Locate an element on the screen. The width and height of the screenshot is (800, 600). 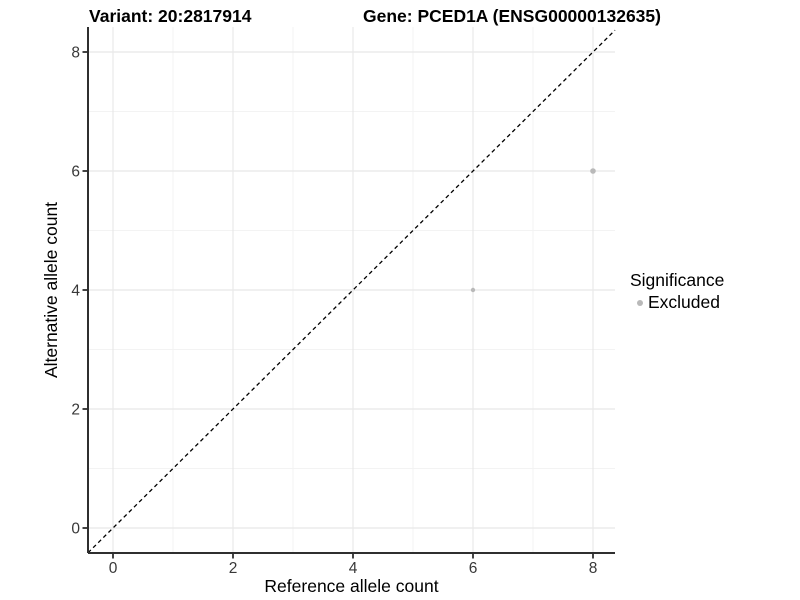
y-axis-title: Alternative allele count is located at coordinates (51, 290).